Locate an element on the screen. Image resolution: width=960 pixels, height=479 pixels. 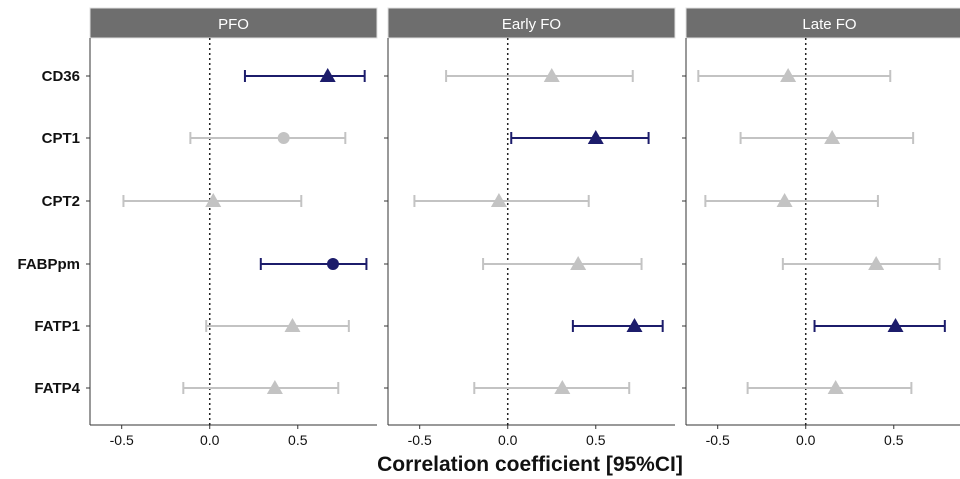
y-label-cpt2: CPT2 is located at coordinates (61, 201).